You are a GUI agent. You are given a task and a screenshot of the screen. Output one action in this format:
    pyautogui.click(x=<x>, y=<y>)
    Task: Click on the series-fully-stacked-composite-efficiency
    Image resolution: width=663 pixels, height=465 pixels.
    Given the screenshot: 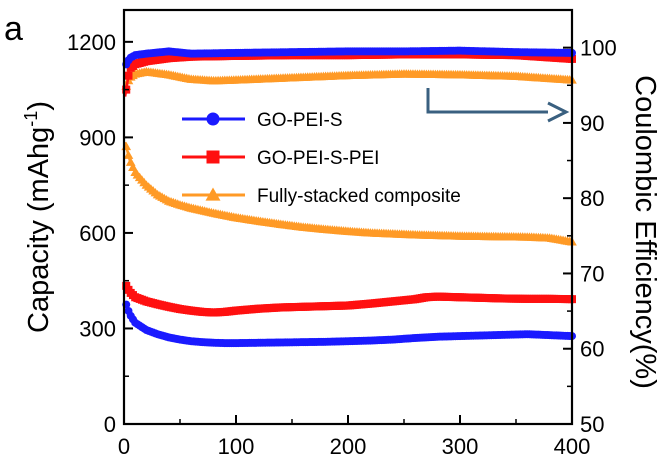 What is the action you would take?
    pyautogui.click(x=349, y=78)
    